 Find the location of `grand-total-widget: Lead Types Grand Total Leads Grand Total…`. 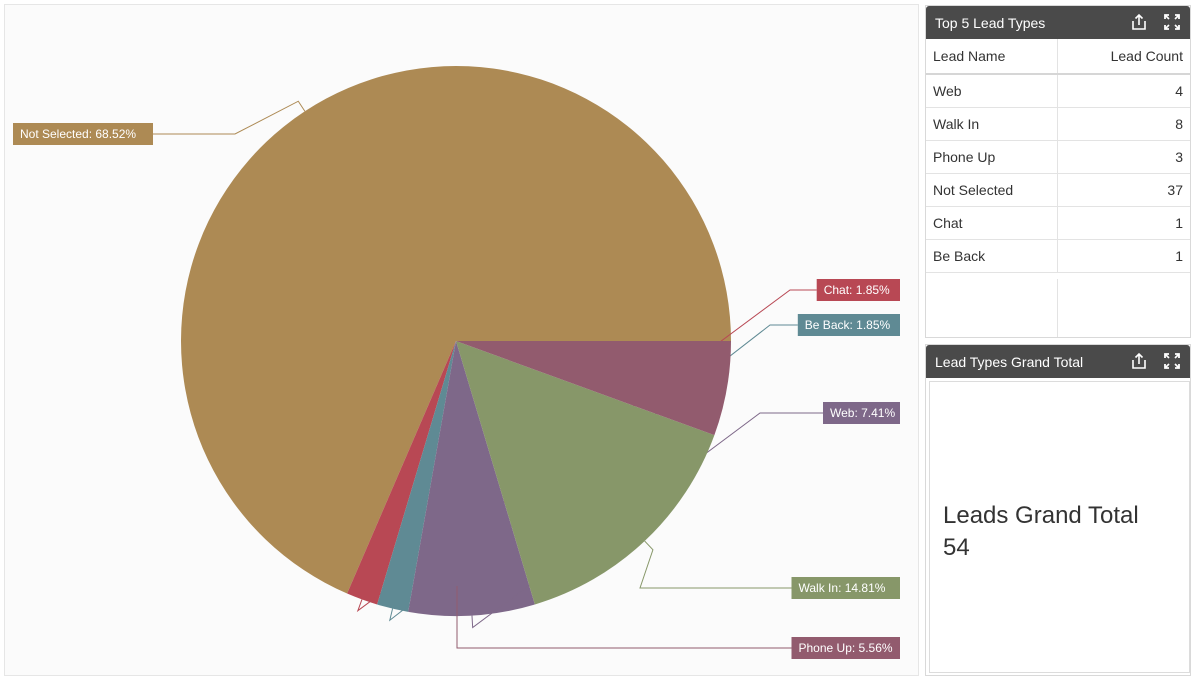

grand-total-widget: Lead Types Grand Total Leads Grand Total… is located at coordinates (1058, 510).